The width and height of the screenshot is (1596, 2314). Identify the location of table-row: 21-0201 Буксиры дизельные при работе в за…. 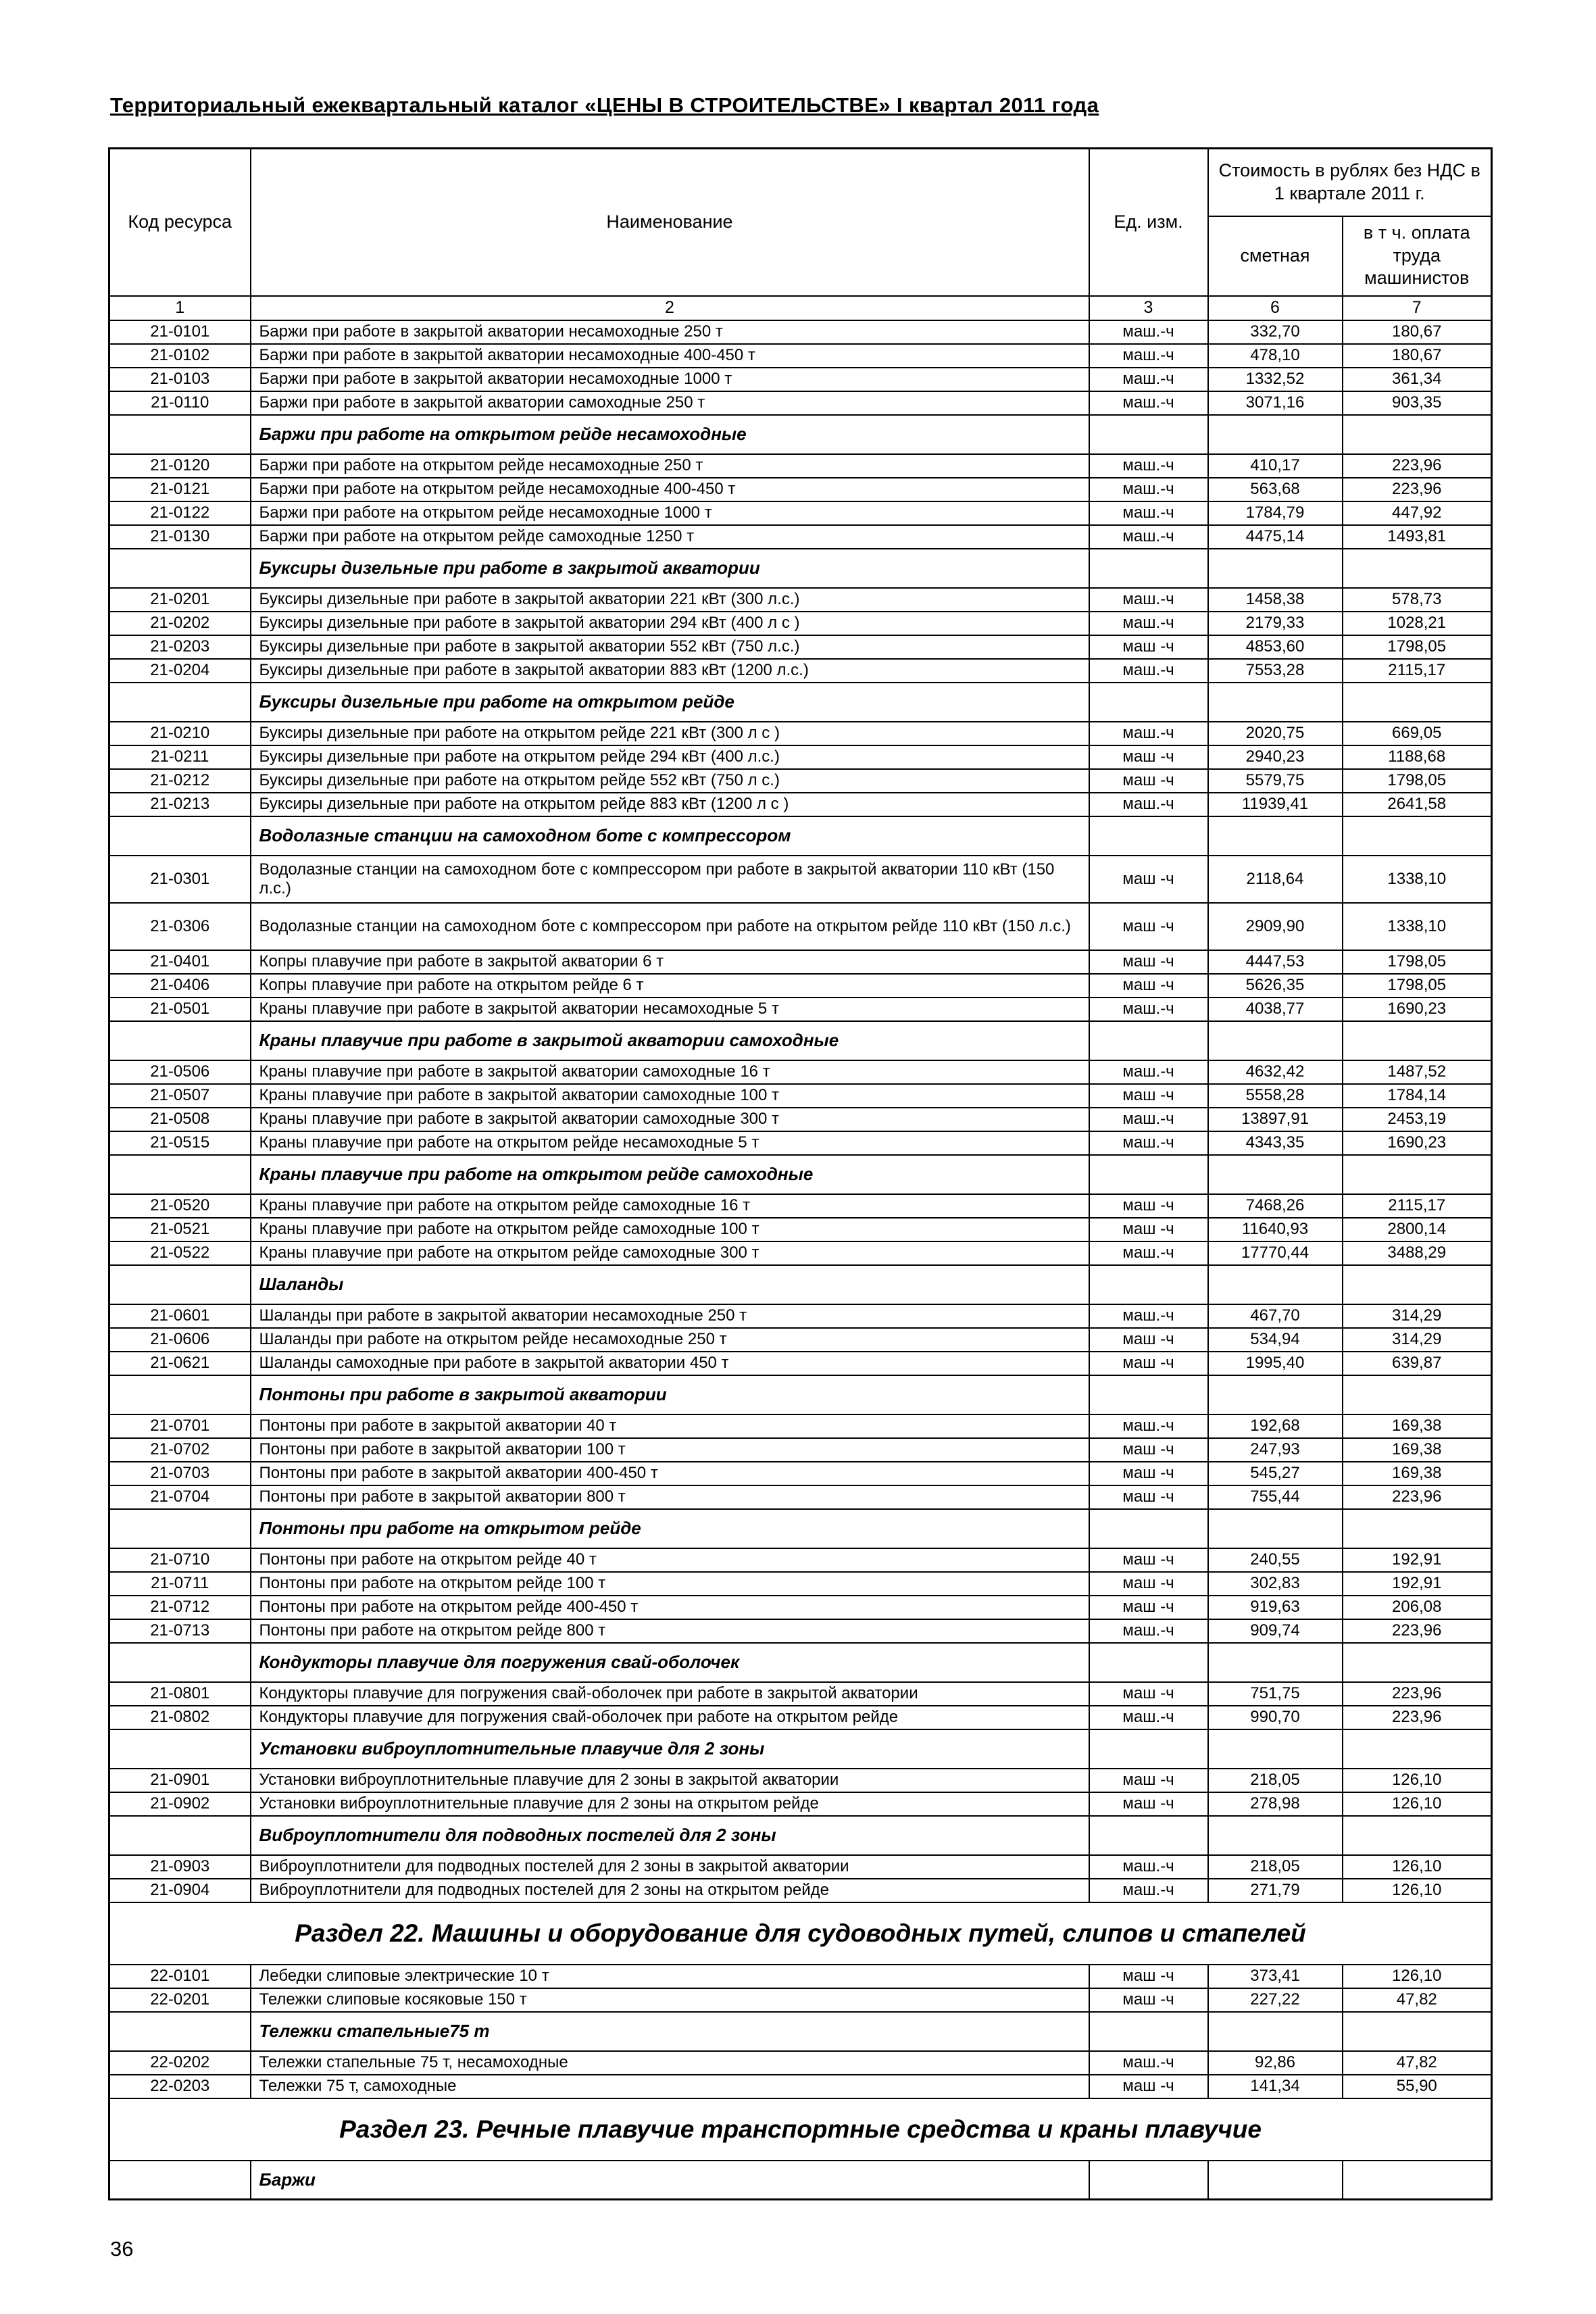
(801, 599).